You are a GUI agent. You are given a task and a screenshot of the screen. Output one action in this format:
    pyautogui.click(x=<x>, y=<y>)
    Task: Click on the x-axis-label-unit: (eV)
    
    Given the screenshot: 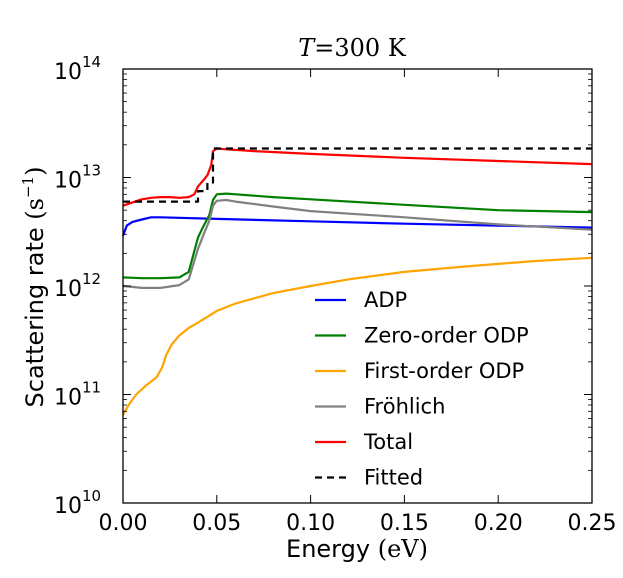 What is the action you would take?
    pyautogui.click(x=403, y=549)
    